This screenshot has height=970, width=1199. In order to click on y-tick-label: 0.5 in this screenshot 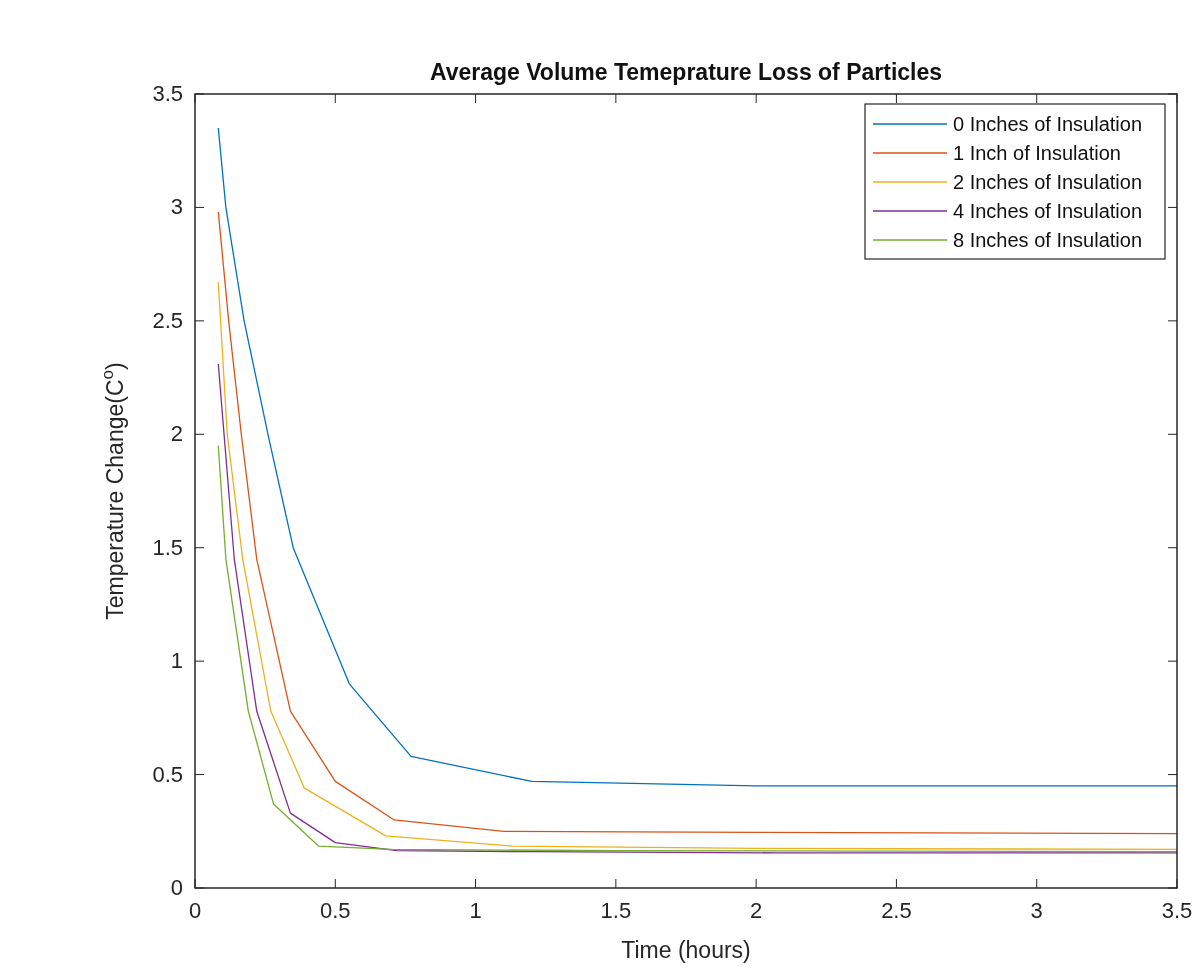, I will do `click(167, 774)`.